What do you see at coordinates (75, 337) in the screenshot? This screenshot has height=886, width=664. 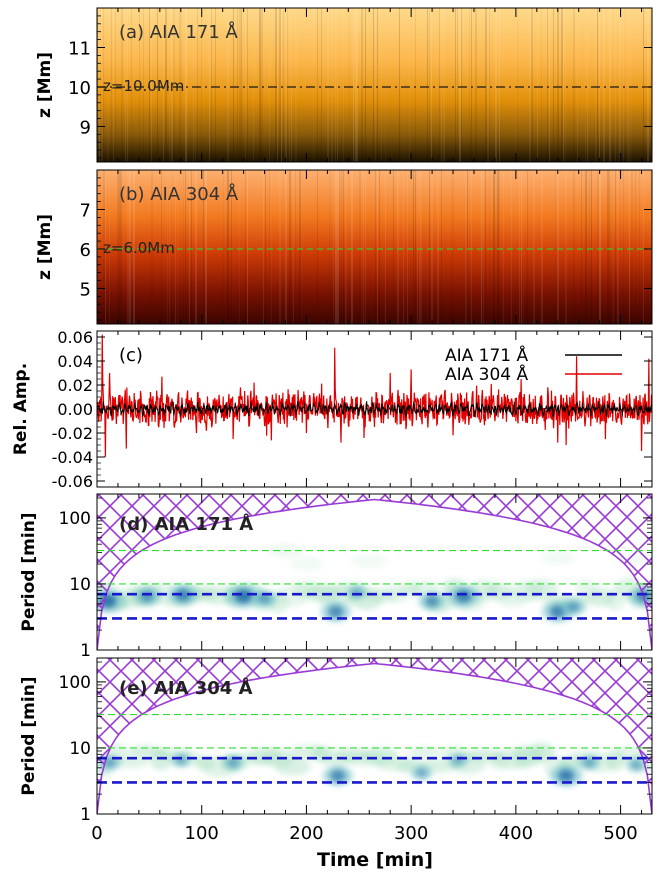 I see `y-tick-label: 0.06` at bounding box center [75, 337].